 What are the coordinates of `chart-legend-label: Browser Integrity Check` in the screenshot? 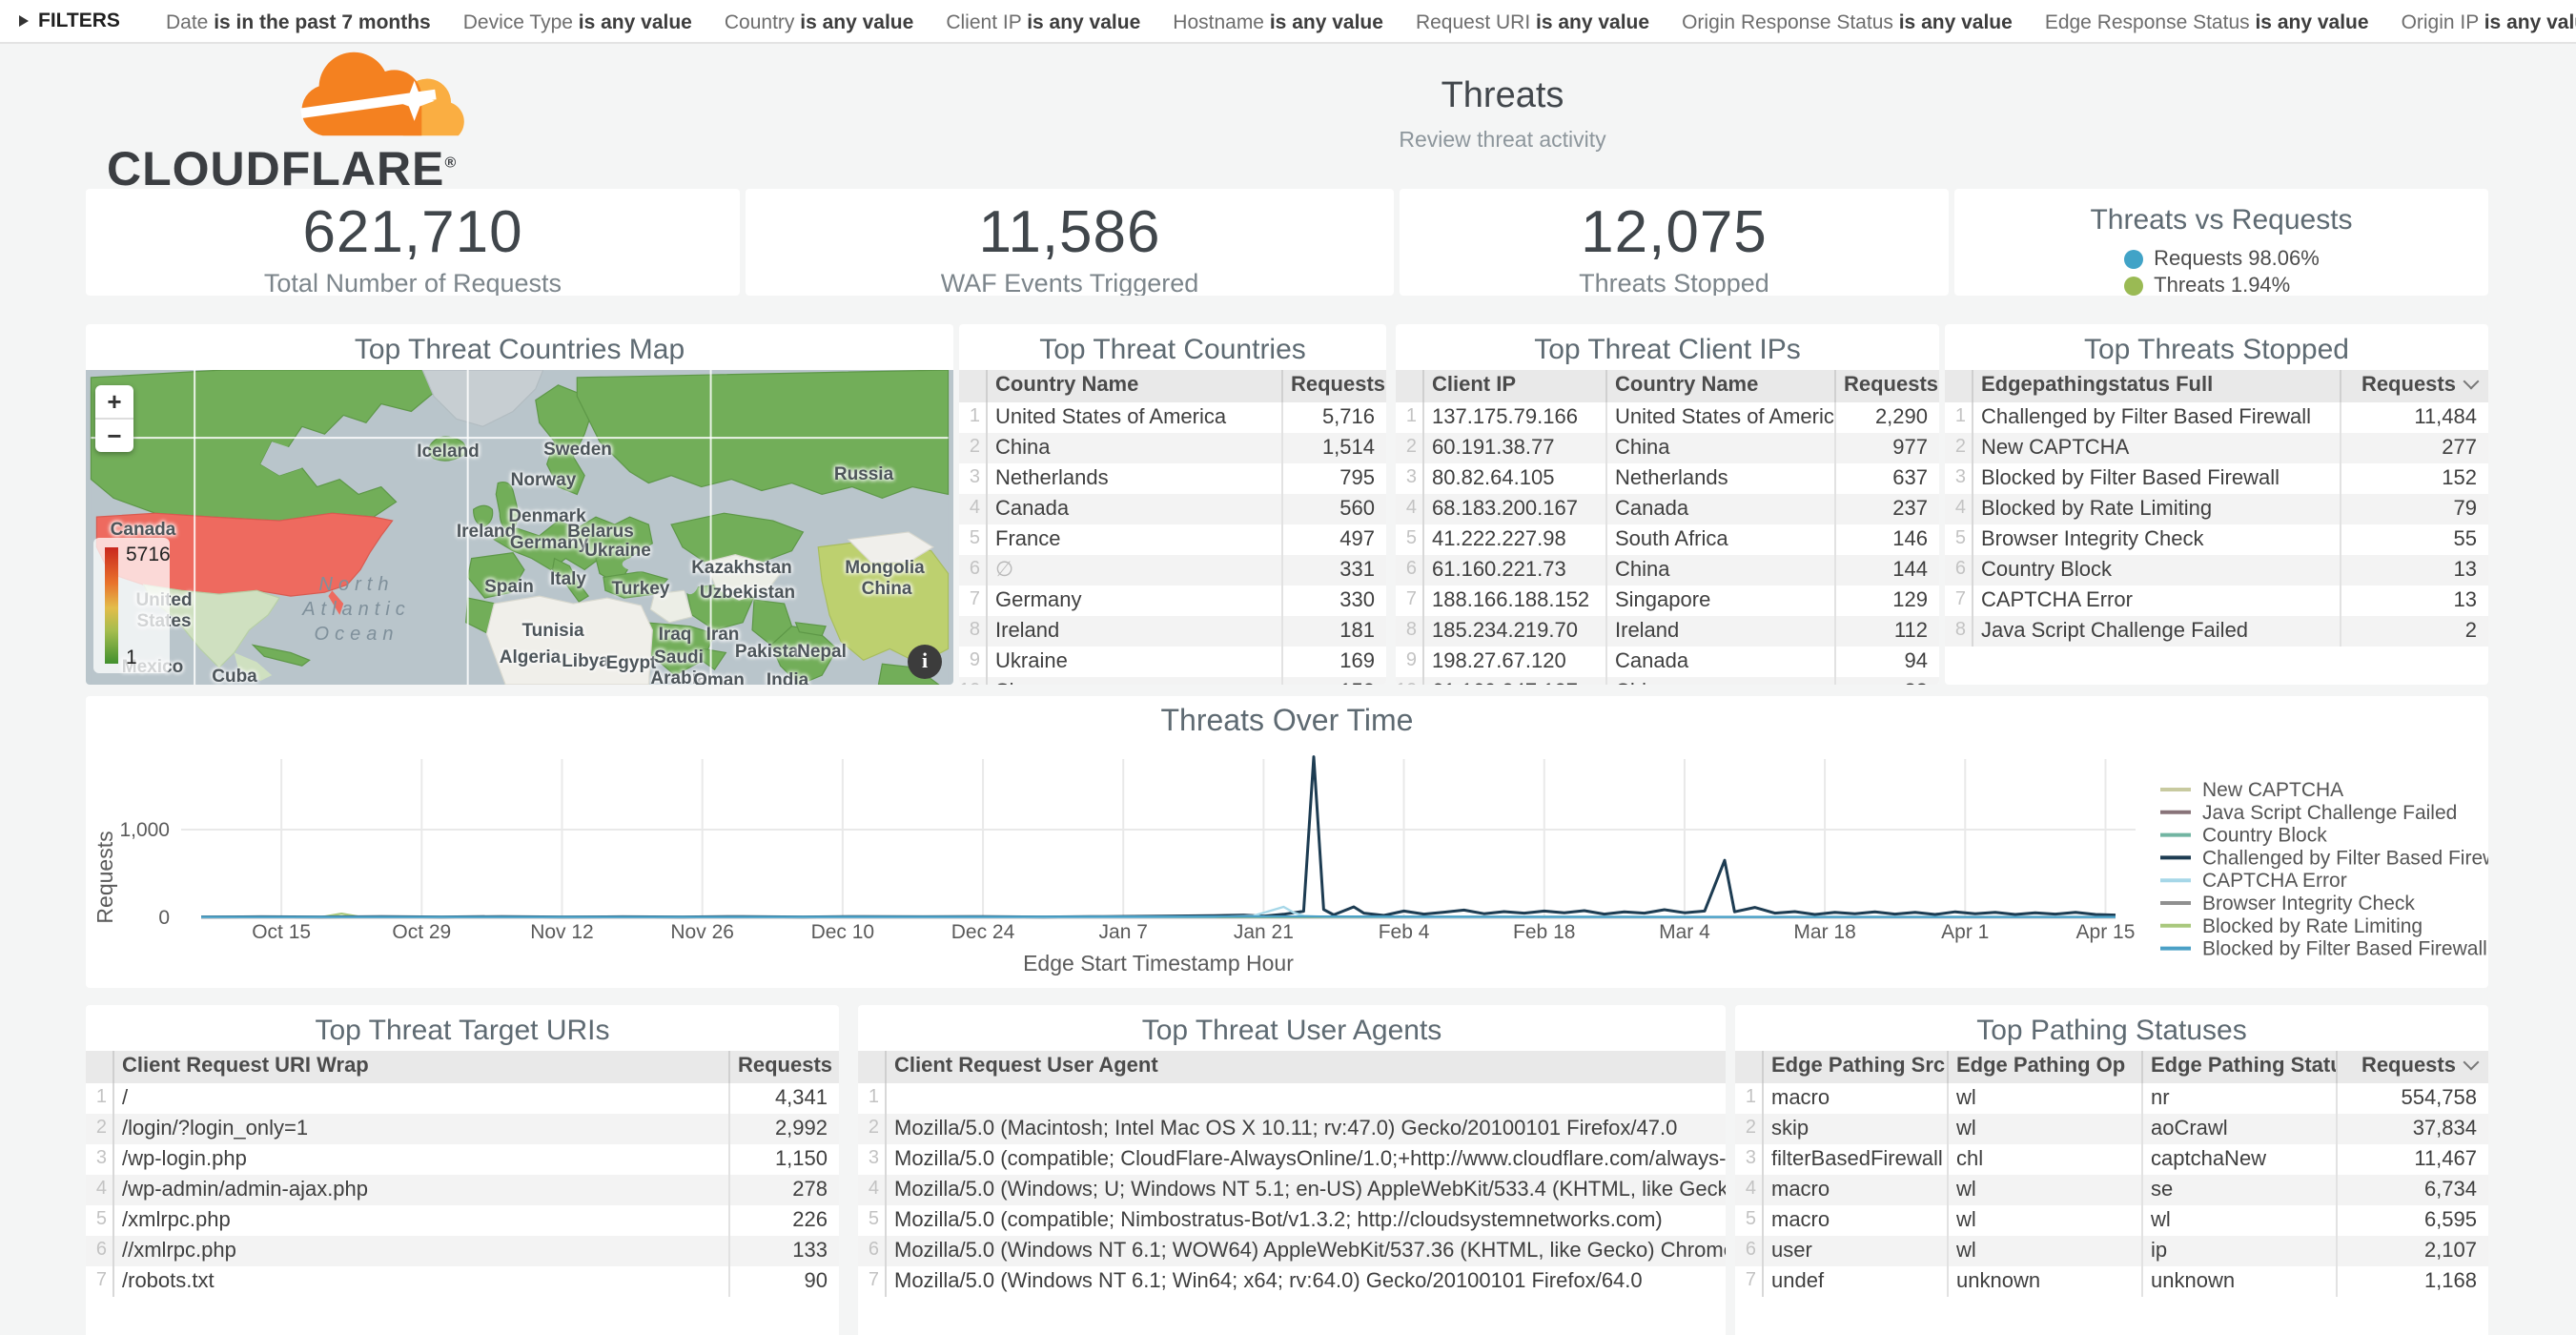 It's located at (2308, 903).